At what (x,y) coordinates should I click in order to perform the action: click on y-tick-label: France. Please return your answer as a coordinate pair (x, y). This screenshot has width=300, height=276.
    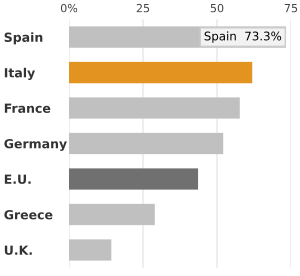
    Looking at the image, I should click on (27, 108).